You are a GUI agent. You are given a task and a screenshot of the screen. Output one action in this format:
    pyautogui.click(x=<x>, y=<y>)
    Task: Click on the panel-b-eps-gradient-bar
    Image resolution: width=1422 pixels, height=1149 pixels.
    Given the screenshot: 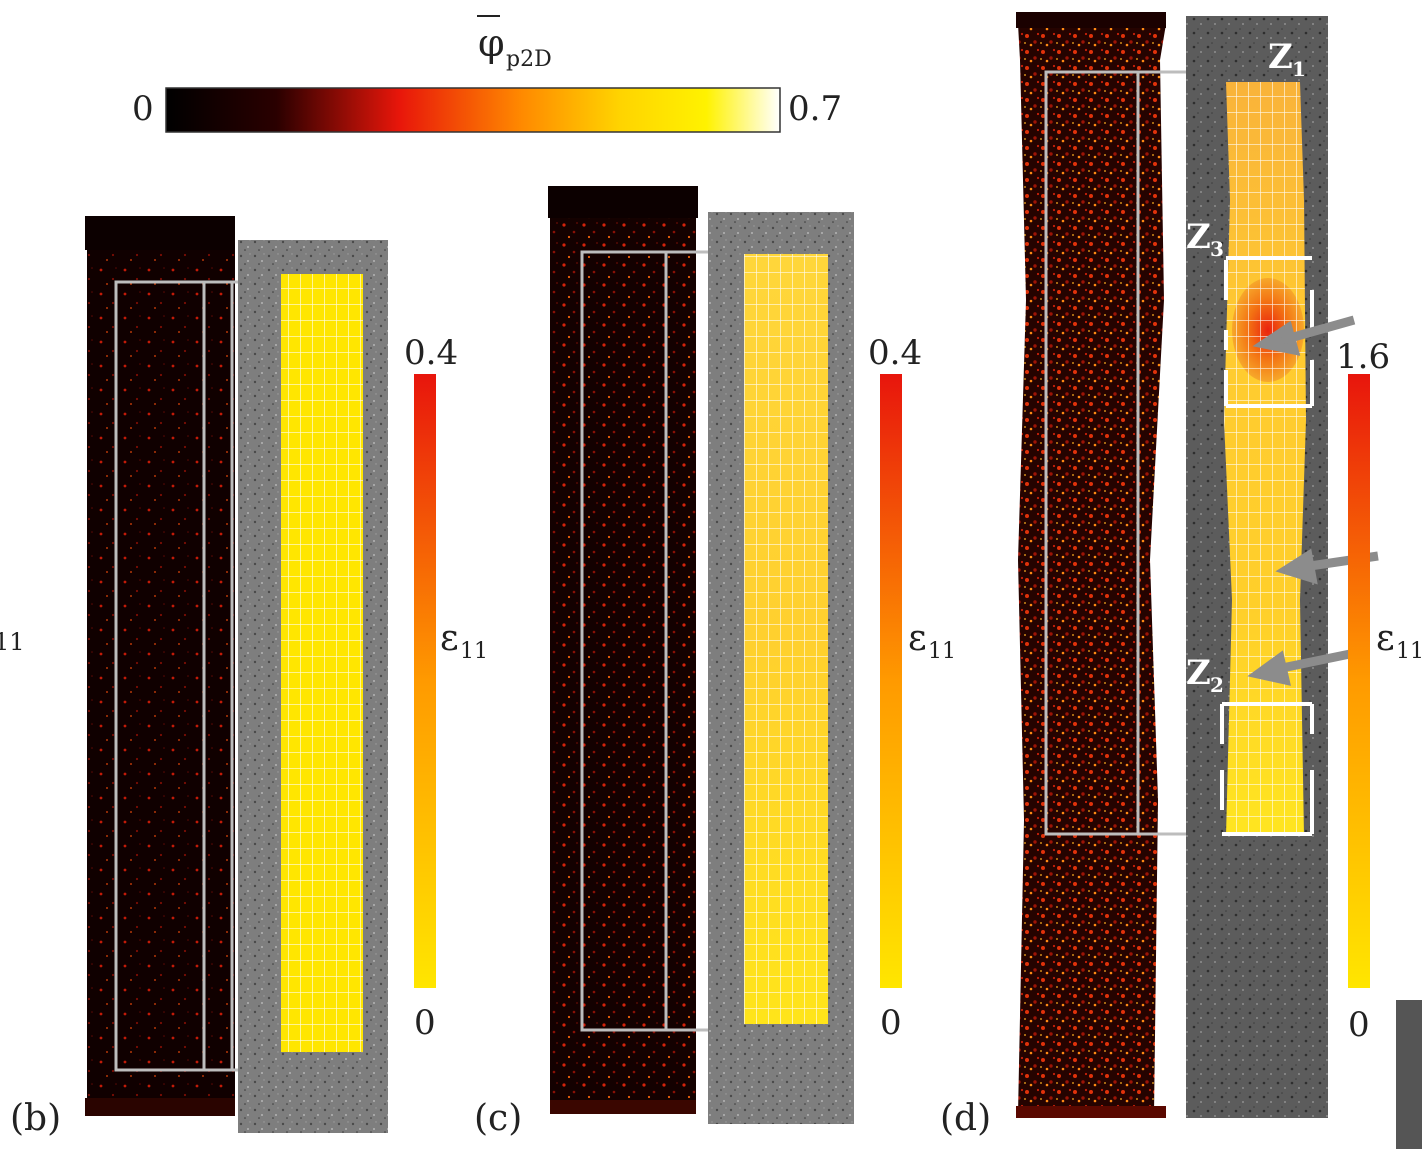 What is the action you would take?
    pyautogui.click(x=425, y=681)
    